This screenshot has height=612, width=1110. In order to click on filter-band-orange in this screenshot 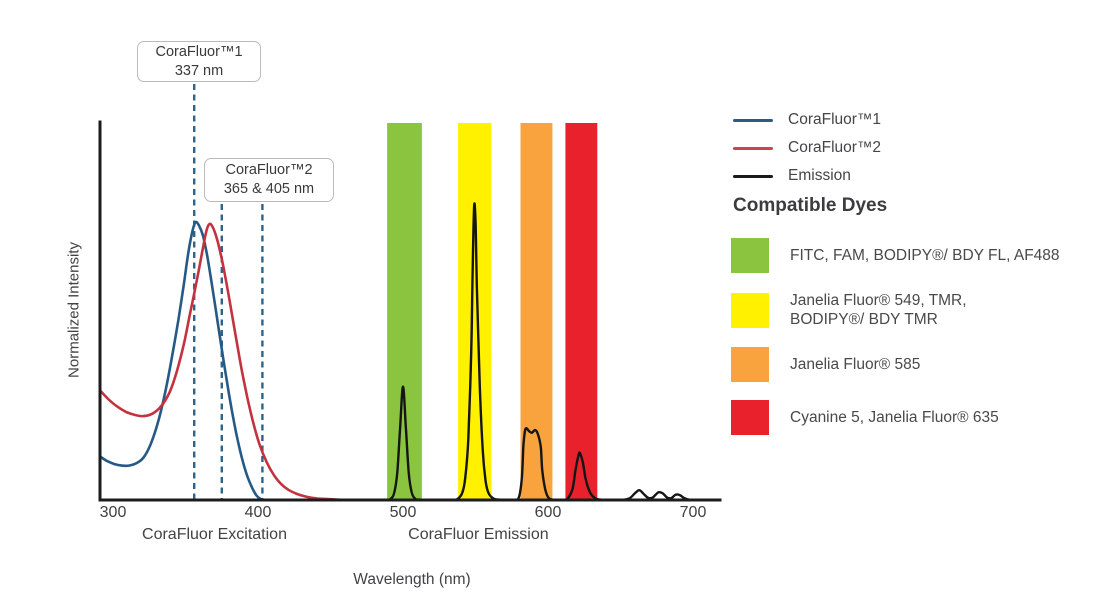, I will do `click(536, 311)`.